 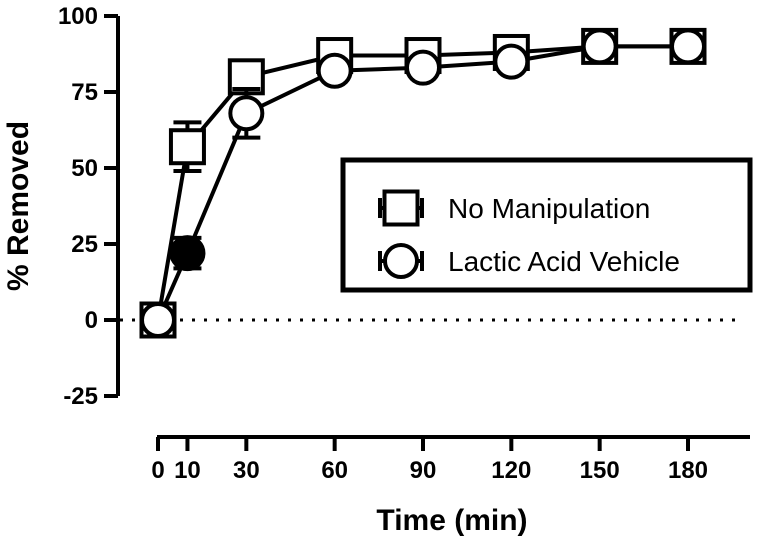 What do you see at coordinates (84, 92) in the screenshot?
I see `y-tick-label: 75` at bounding box center [84, 92].